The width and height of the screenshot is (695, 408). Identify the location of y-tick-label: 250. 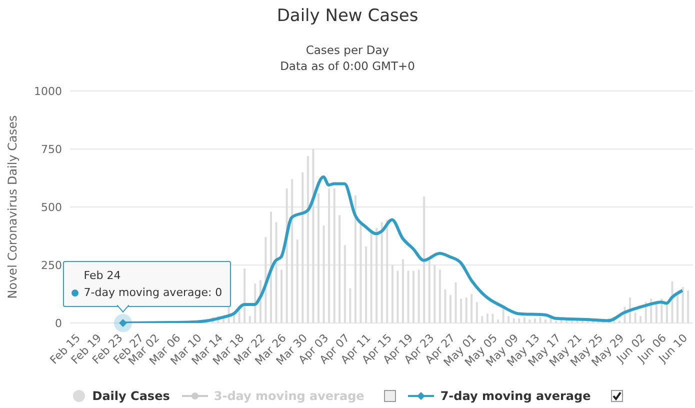
(51, 265).